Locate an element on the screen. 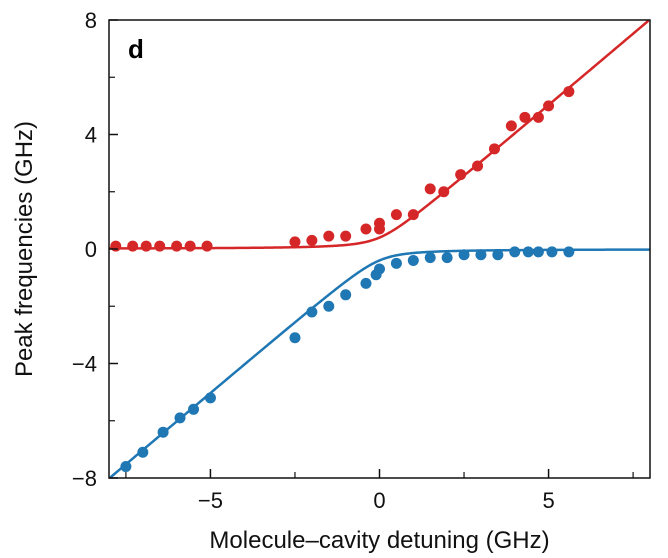  y-tick-label: 4 is located at coordinates (91, 135).